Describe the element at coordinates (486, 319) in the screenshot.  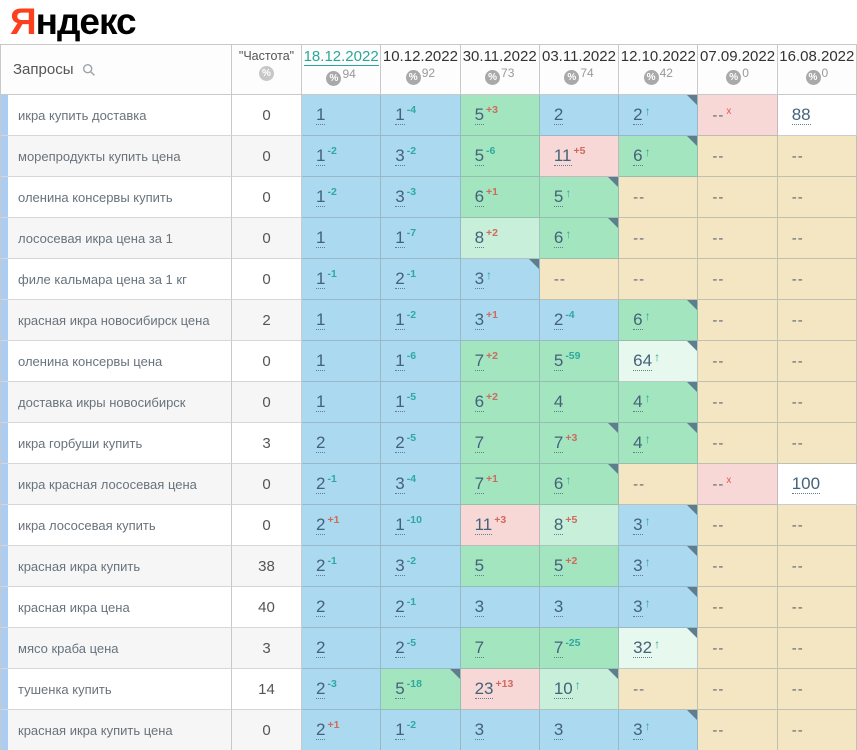
I see `position-link: 3 +1` at that location.